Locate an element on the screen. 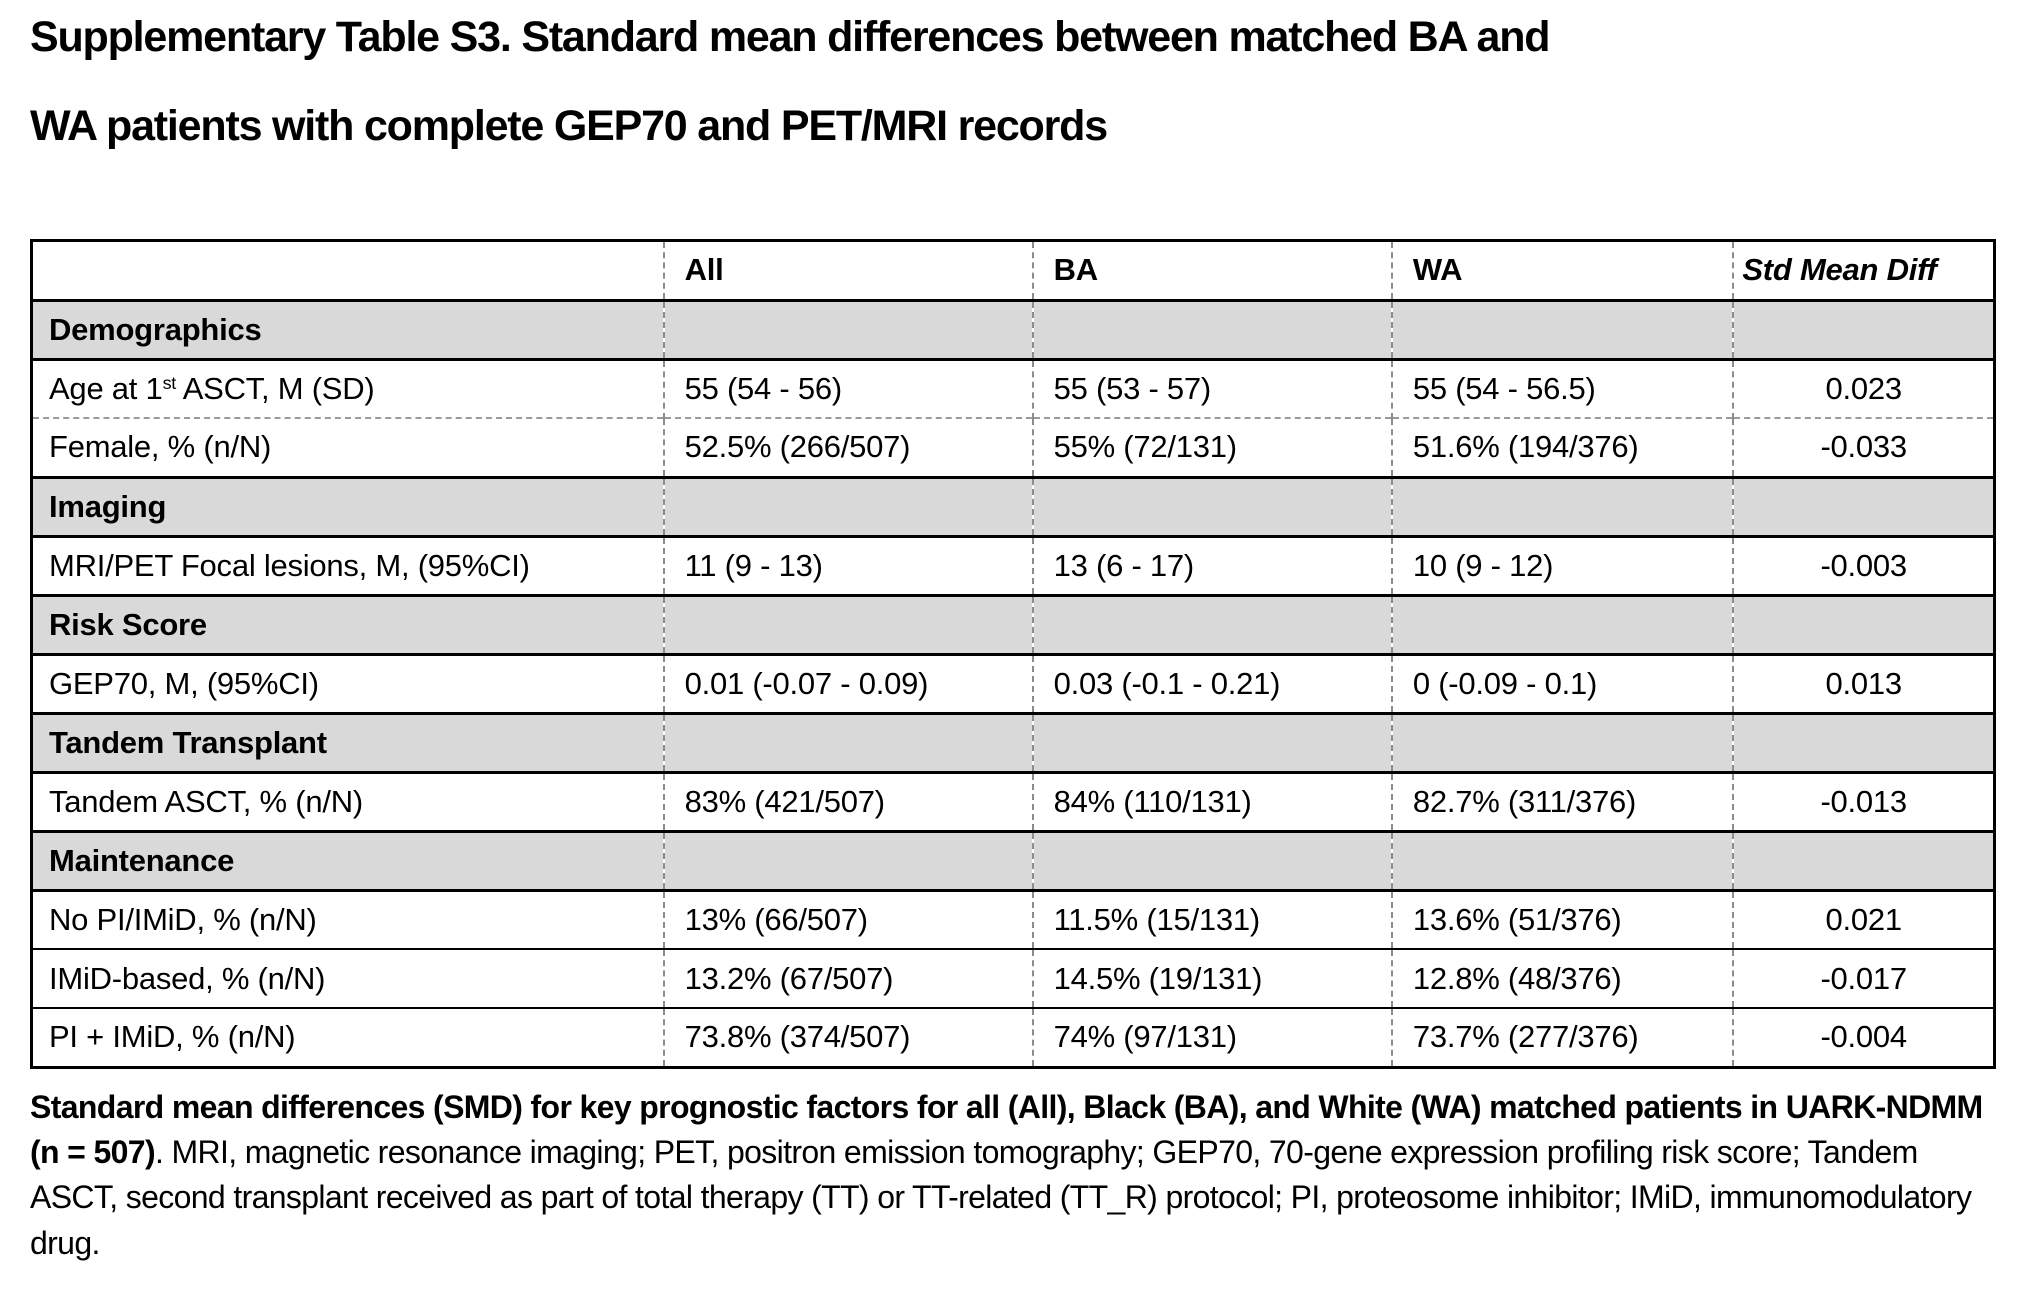 The height and width of the screenshot is (1316, 2026). smd-value-cell: 0.023 is located at coordinates (1863, 388).